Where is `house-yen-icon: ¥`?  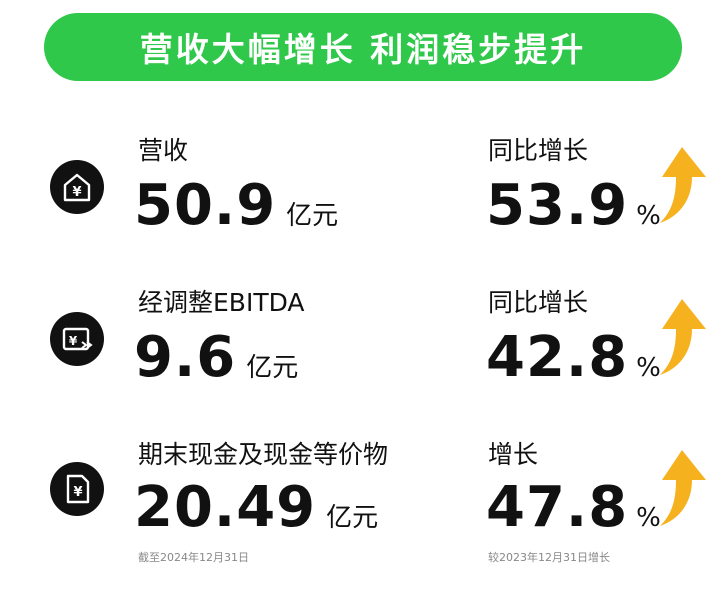 house-yen-icon: ¥ is located at coordinates (77, 187).